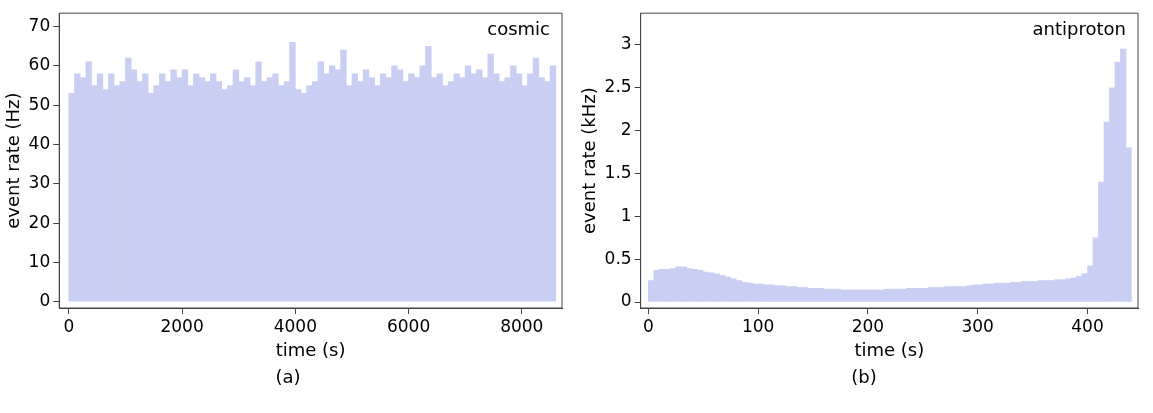 The height and width of the screenshot is (413, 1153). Describe the element at coordinates (13, 160) in the screenshot. I see `y-axis-title: event rate (Hz)` at that location.